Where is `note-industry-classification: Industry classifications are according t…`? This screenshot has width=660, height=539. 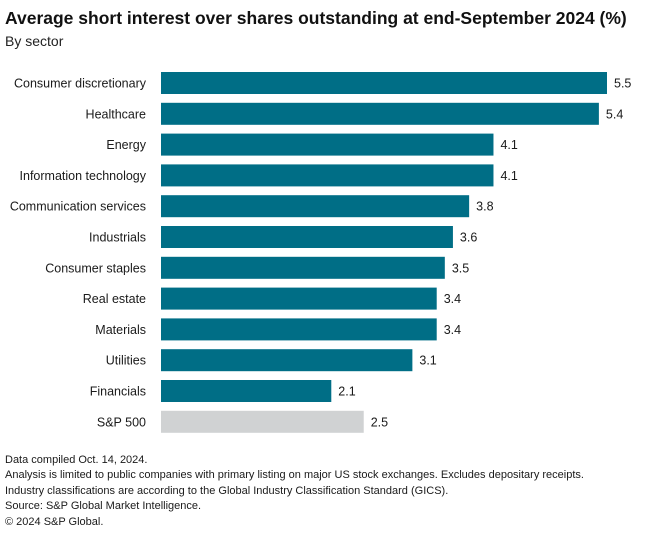
note-industry-classification: Industry classifications are according t… is located at coordinates (227, 490).